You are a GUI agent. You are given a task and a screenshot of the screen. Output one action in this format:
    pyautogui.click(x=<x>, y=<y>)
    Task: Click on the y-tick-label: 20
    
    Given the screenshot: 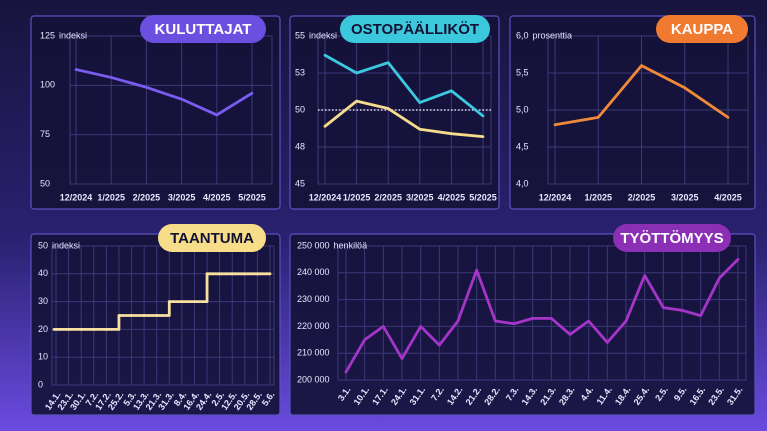 What is the action you would take?
    pyautogui.click(x=43, y=329)
    